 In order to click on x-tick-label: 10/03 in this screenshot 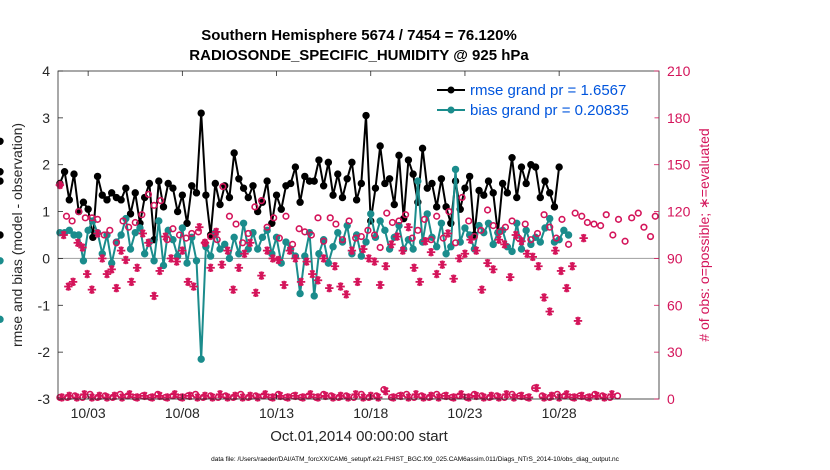, I will do `click(88, 413)`.